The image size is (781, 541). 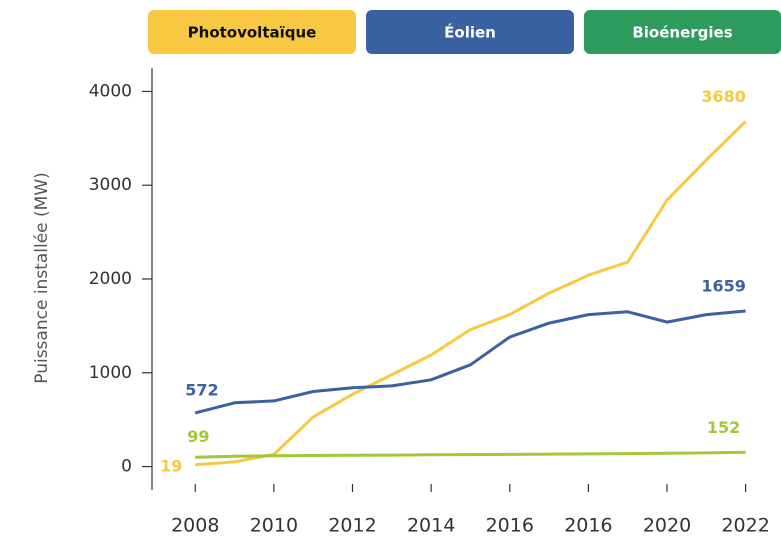 I want to click on y-tick-label: 3000, so click(x=110, y=185).